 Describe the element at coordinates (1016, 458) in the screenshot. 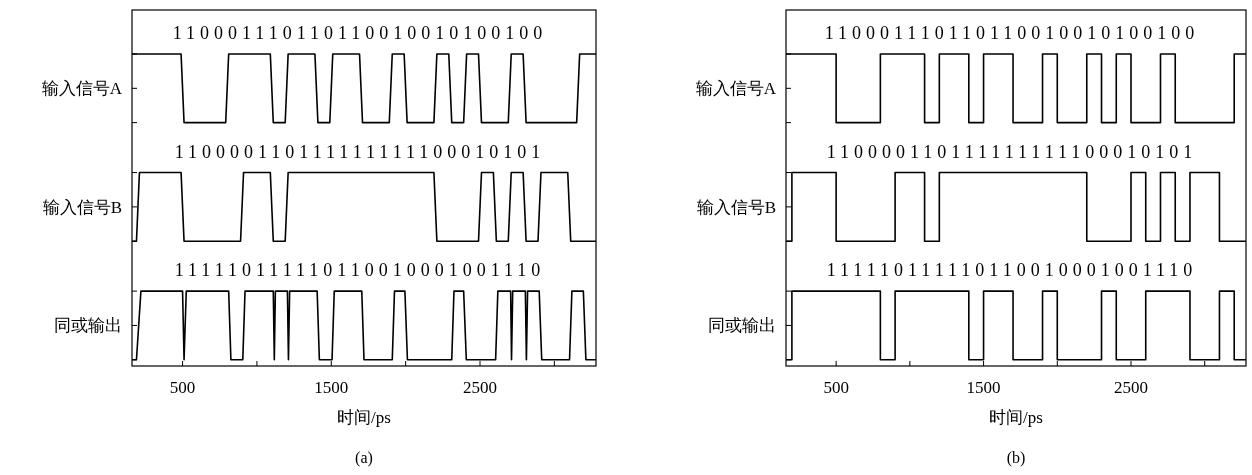

I see `text: (b)` at that location.